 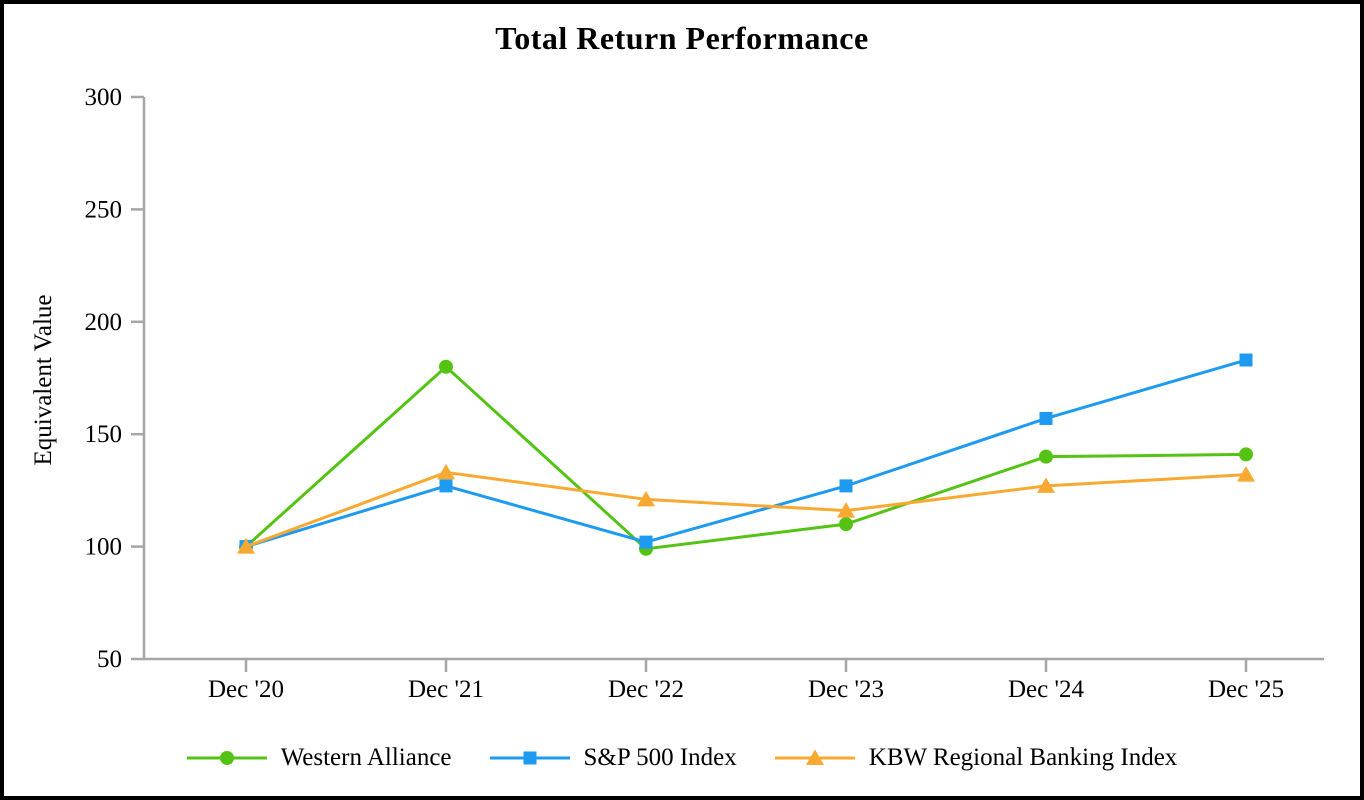 I want to click on legend-item-western-alliance: Western Alliance, so click(x=319, y=758).